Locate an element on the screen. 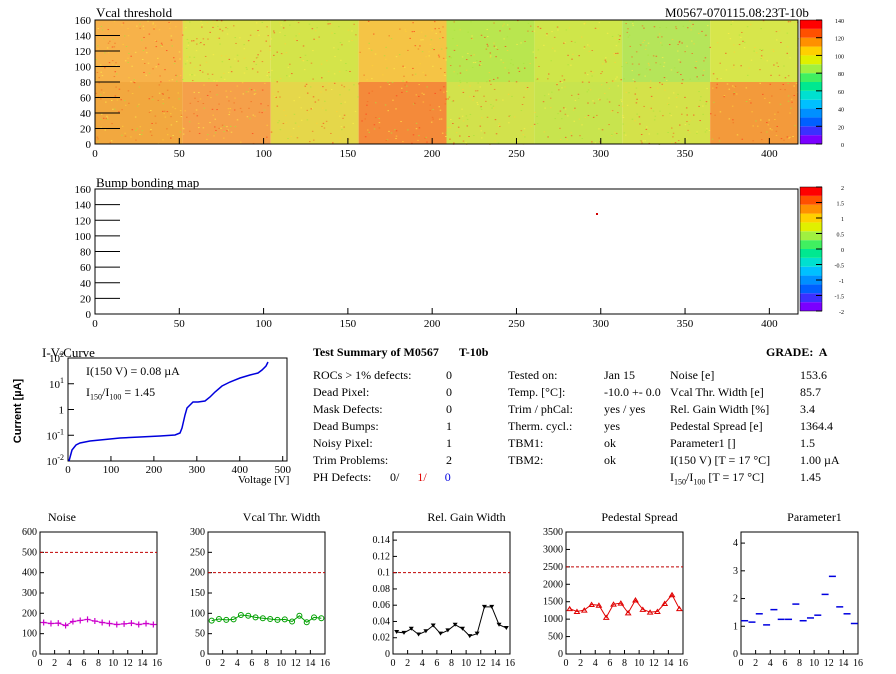 The height and width of the screenshot is (674, 896). small-y-tick: 3 is located at coordinates (735, 571).